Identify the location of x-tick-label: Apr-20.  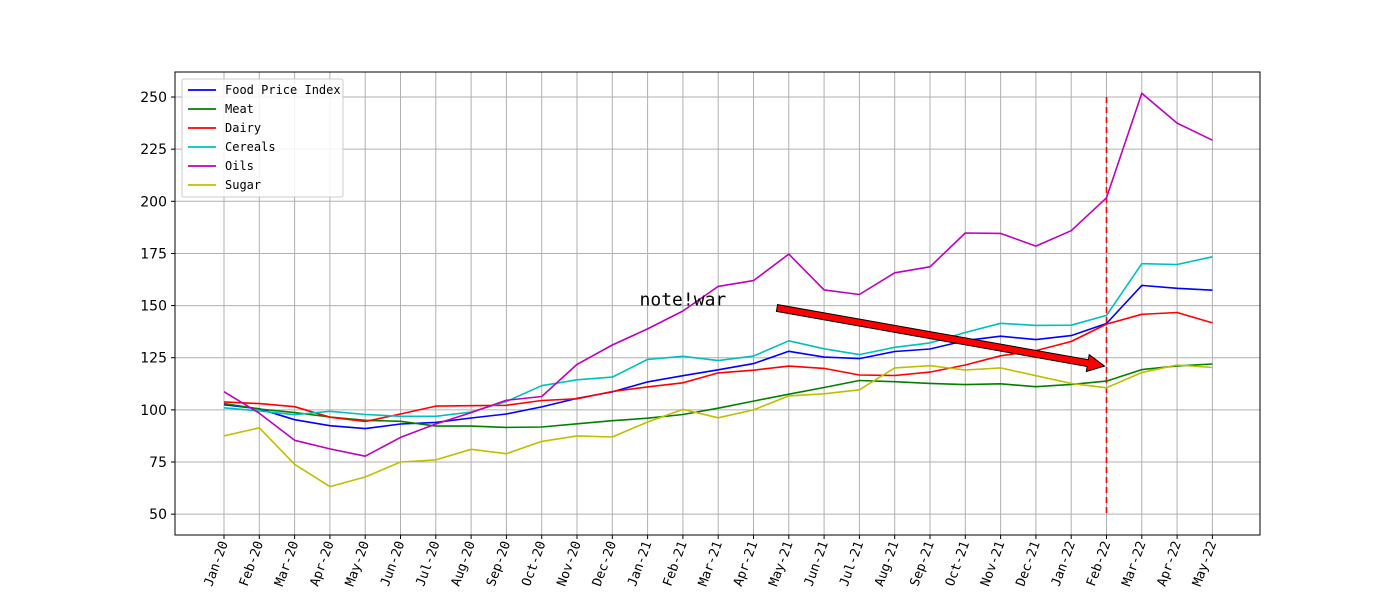
(322, 563).